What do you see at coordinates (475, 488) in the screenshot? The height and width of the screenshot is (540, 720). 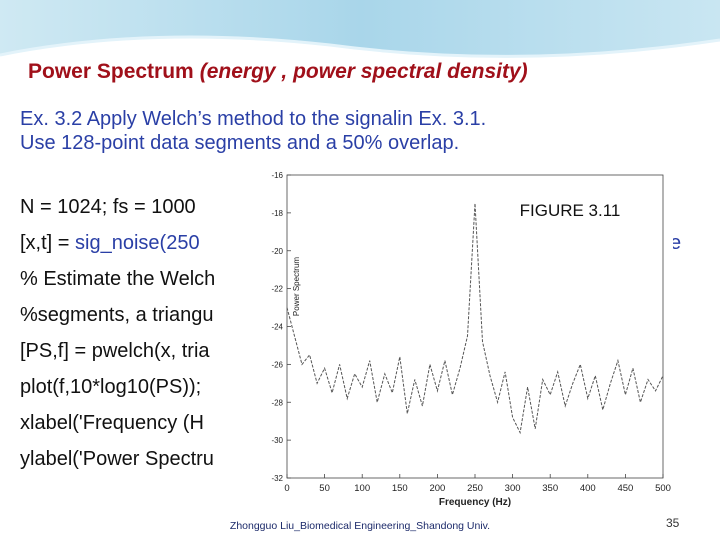 I see `x-tick-label: 250` at bounding box center [475, 488].